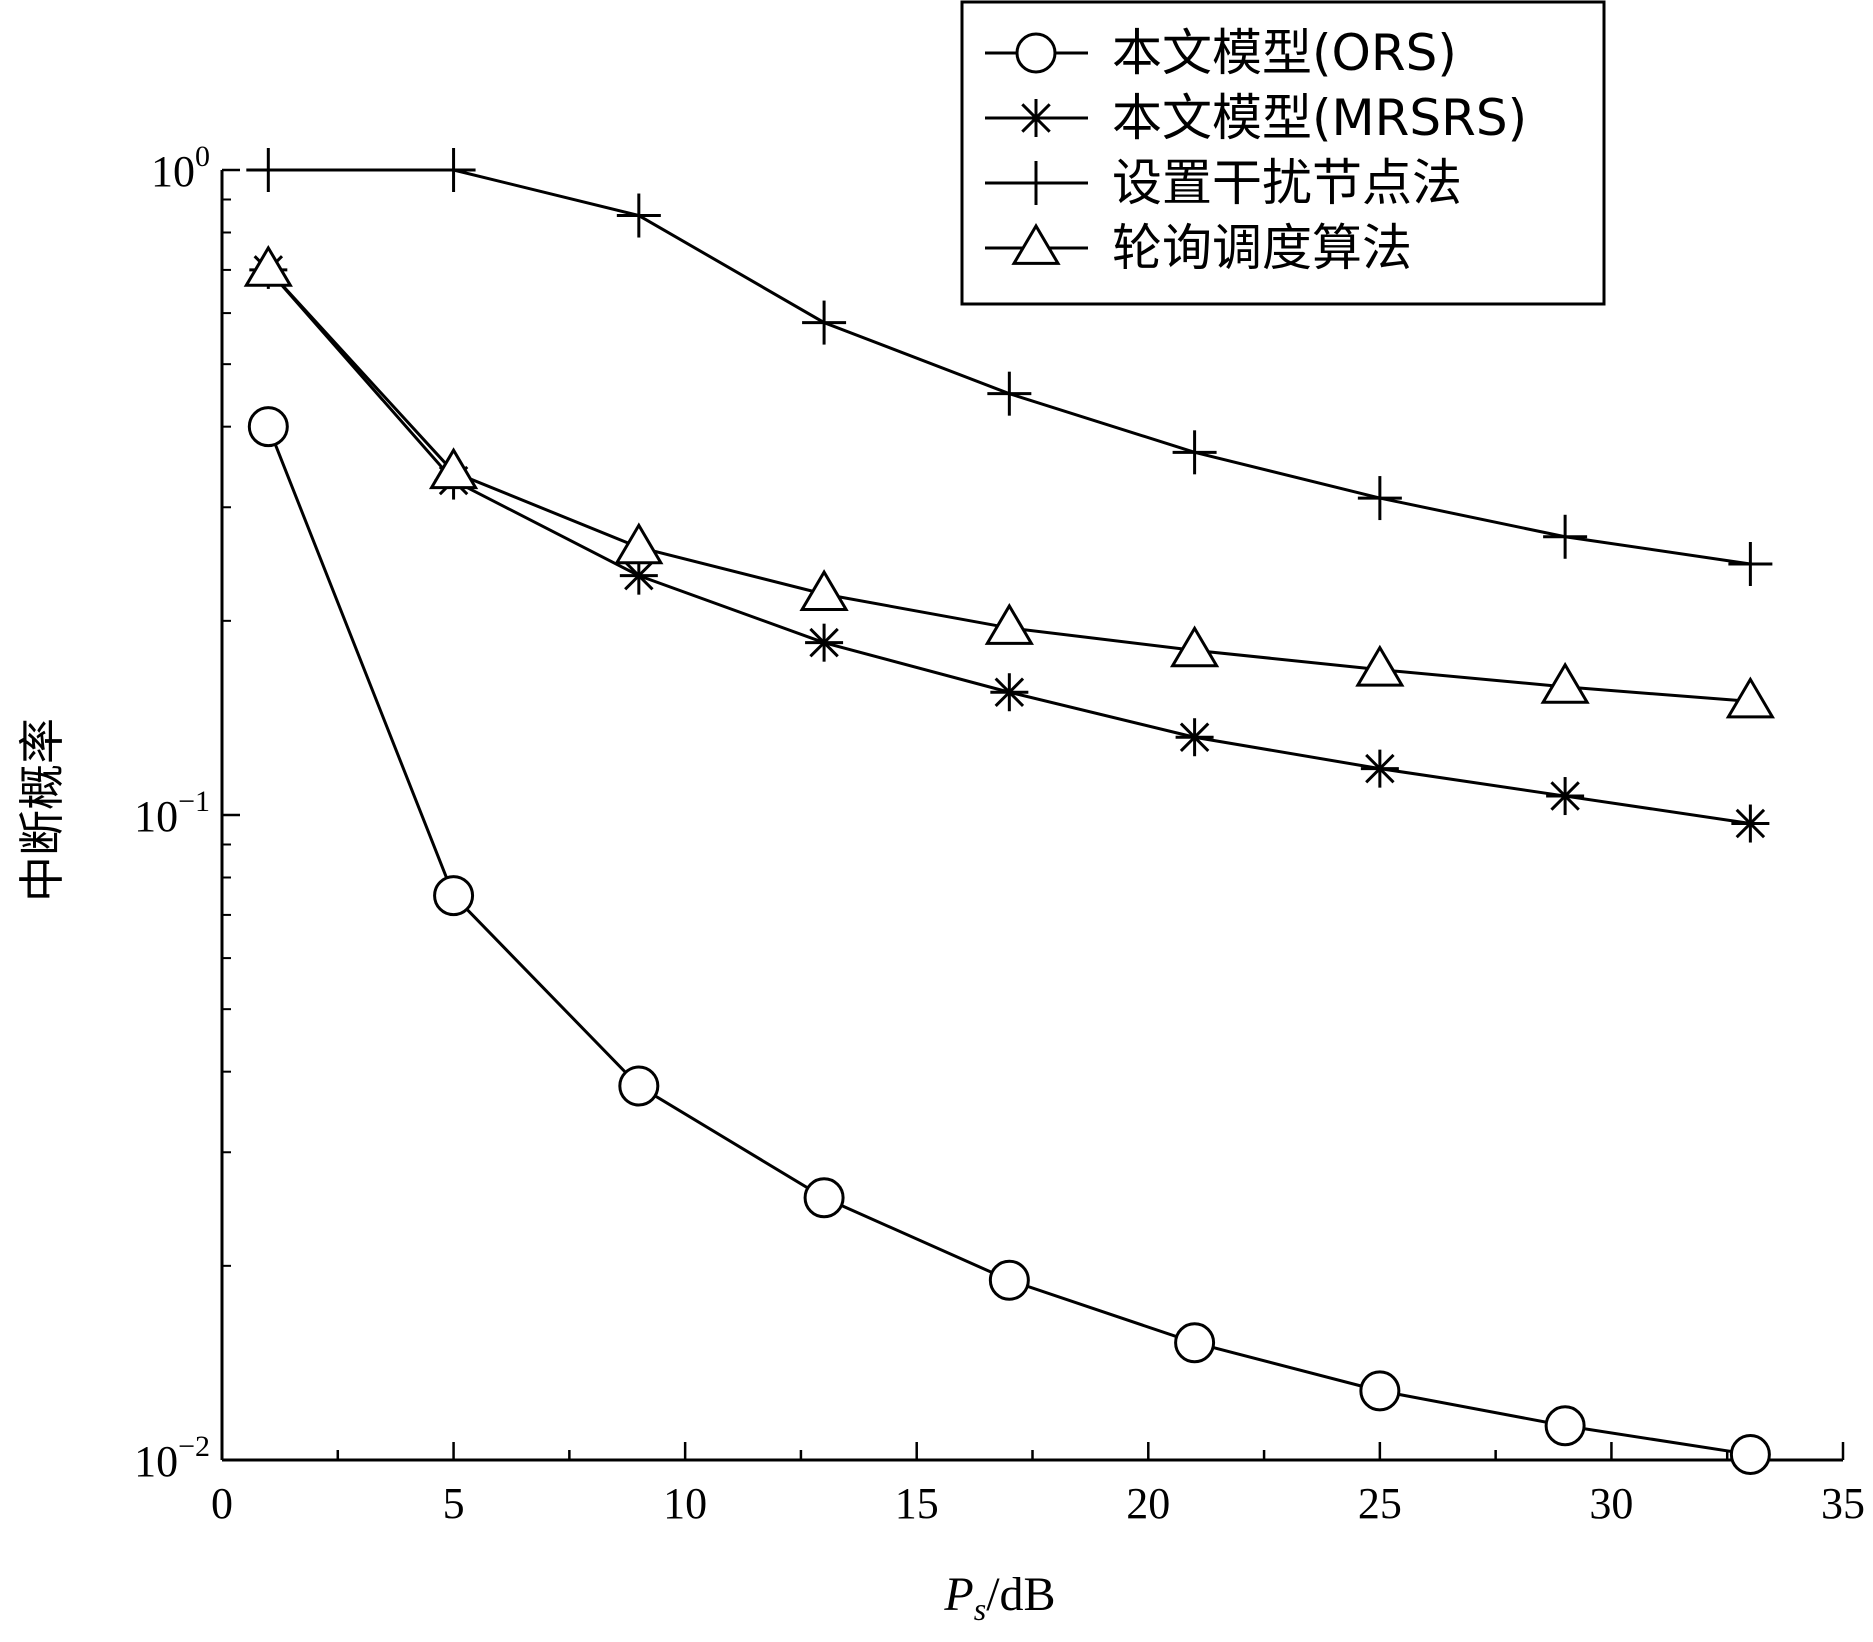 This screenshot has height=1642, width=1873. Describe the element at coordinates (202, 156) in the screenshot. I see `y-tick-exponent: 0` at that location.